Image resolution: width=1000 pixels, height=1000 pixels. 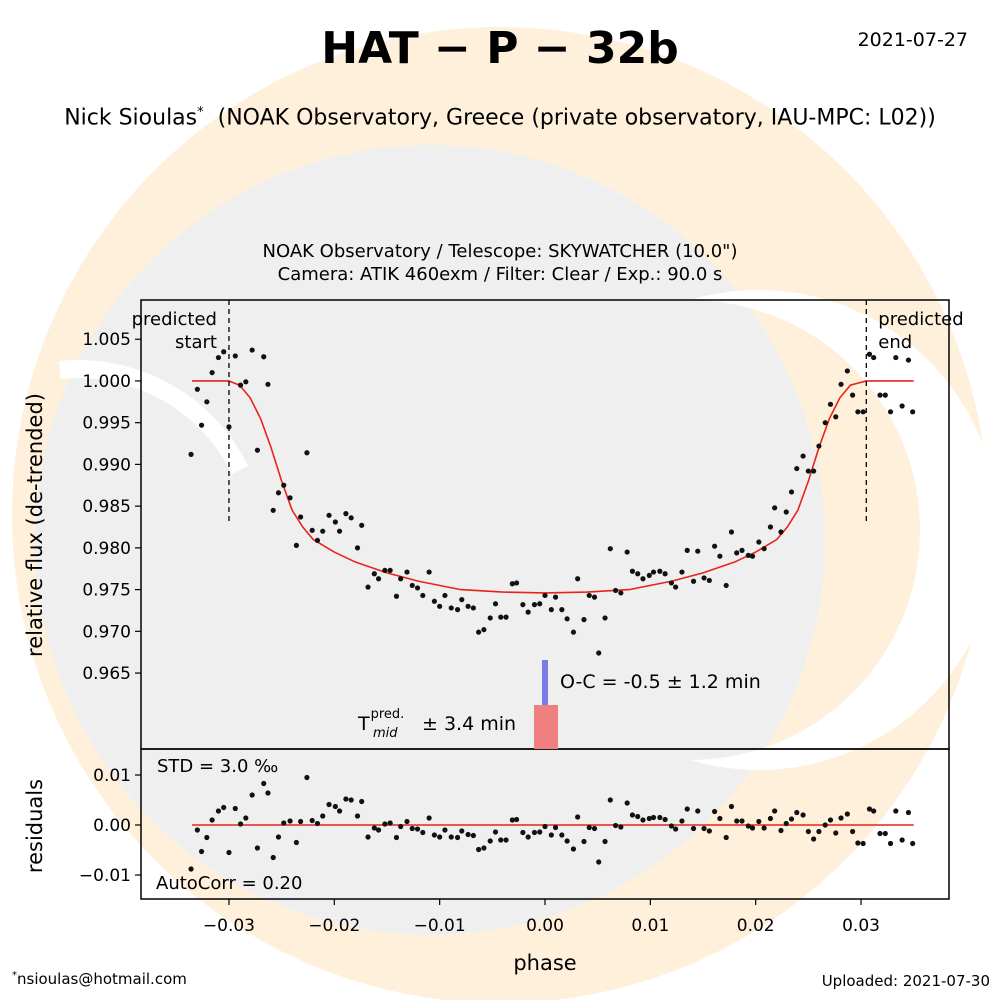 I want to click on std-label: STD = 3.0 ‰, so click(x=217, y=766).